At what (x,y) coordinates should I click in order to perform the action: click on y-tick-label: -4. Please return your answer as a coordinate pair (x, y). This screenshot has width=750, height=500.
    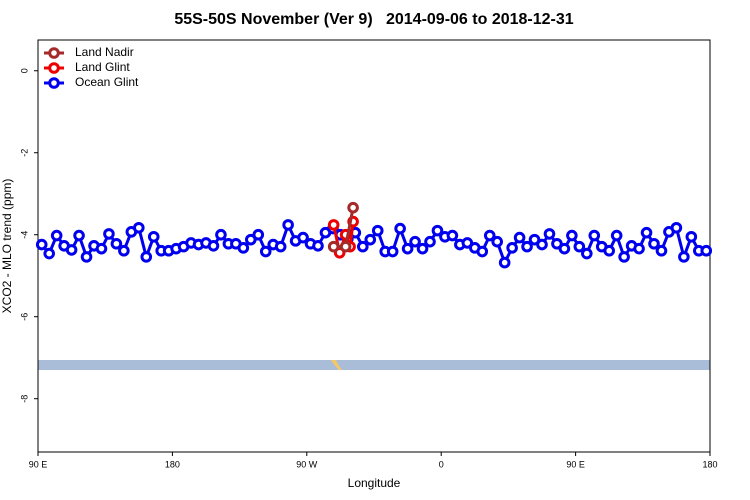
    Looking at the image, I should click on (24, 235).